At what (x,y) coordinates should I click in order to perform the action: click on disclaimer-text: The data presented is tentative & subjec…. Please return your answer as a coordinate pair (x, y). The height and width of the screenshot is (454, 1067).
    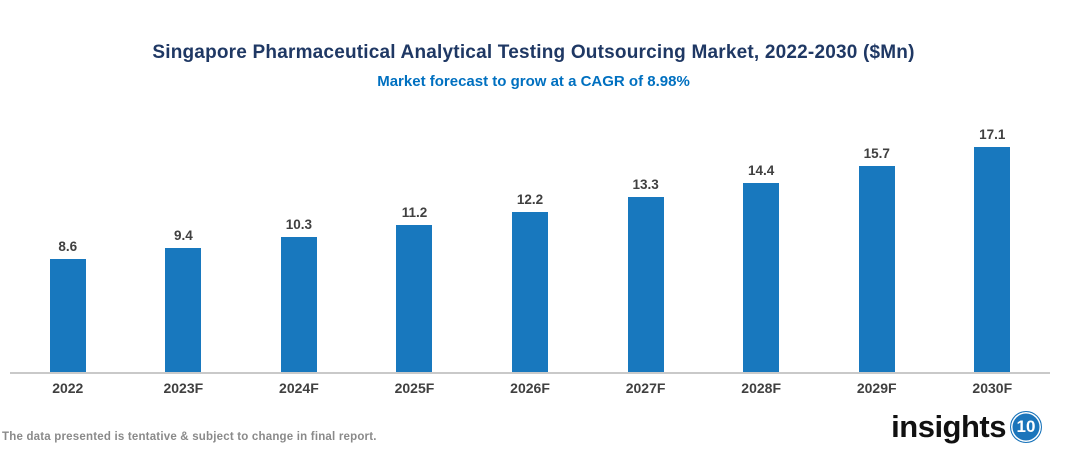
    Looking at the image, I should click on (189, 437).